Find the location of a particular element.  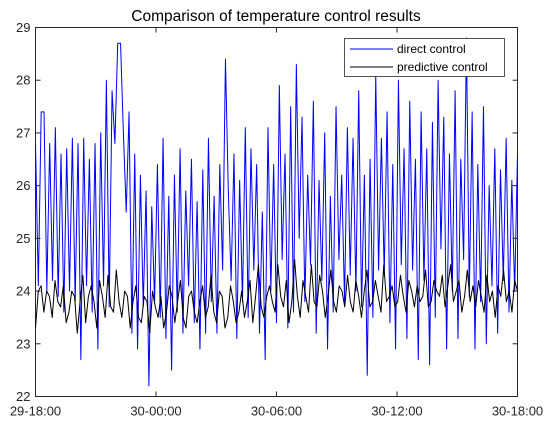

y-tick-label: 24 is located at coordinates (23, 291).